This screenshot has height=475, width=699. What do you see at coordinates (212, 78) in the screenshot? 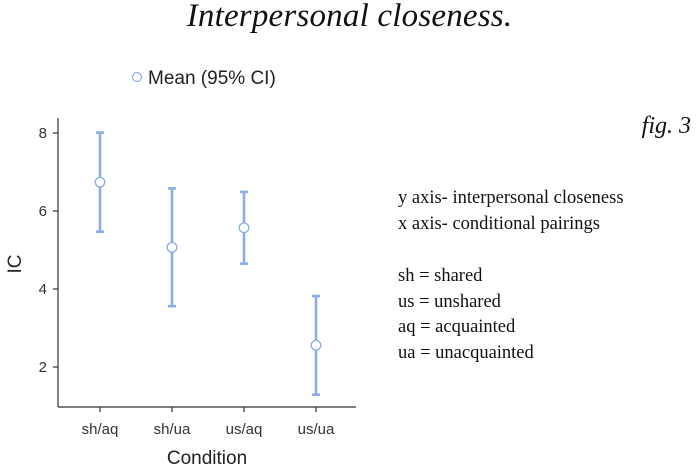
I see `legend-label: Mean (95% CI)` at bounding box center [212, 78].